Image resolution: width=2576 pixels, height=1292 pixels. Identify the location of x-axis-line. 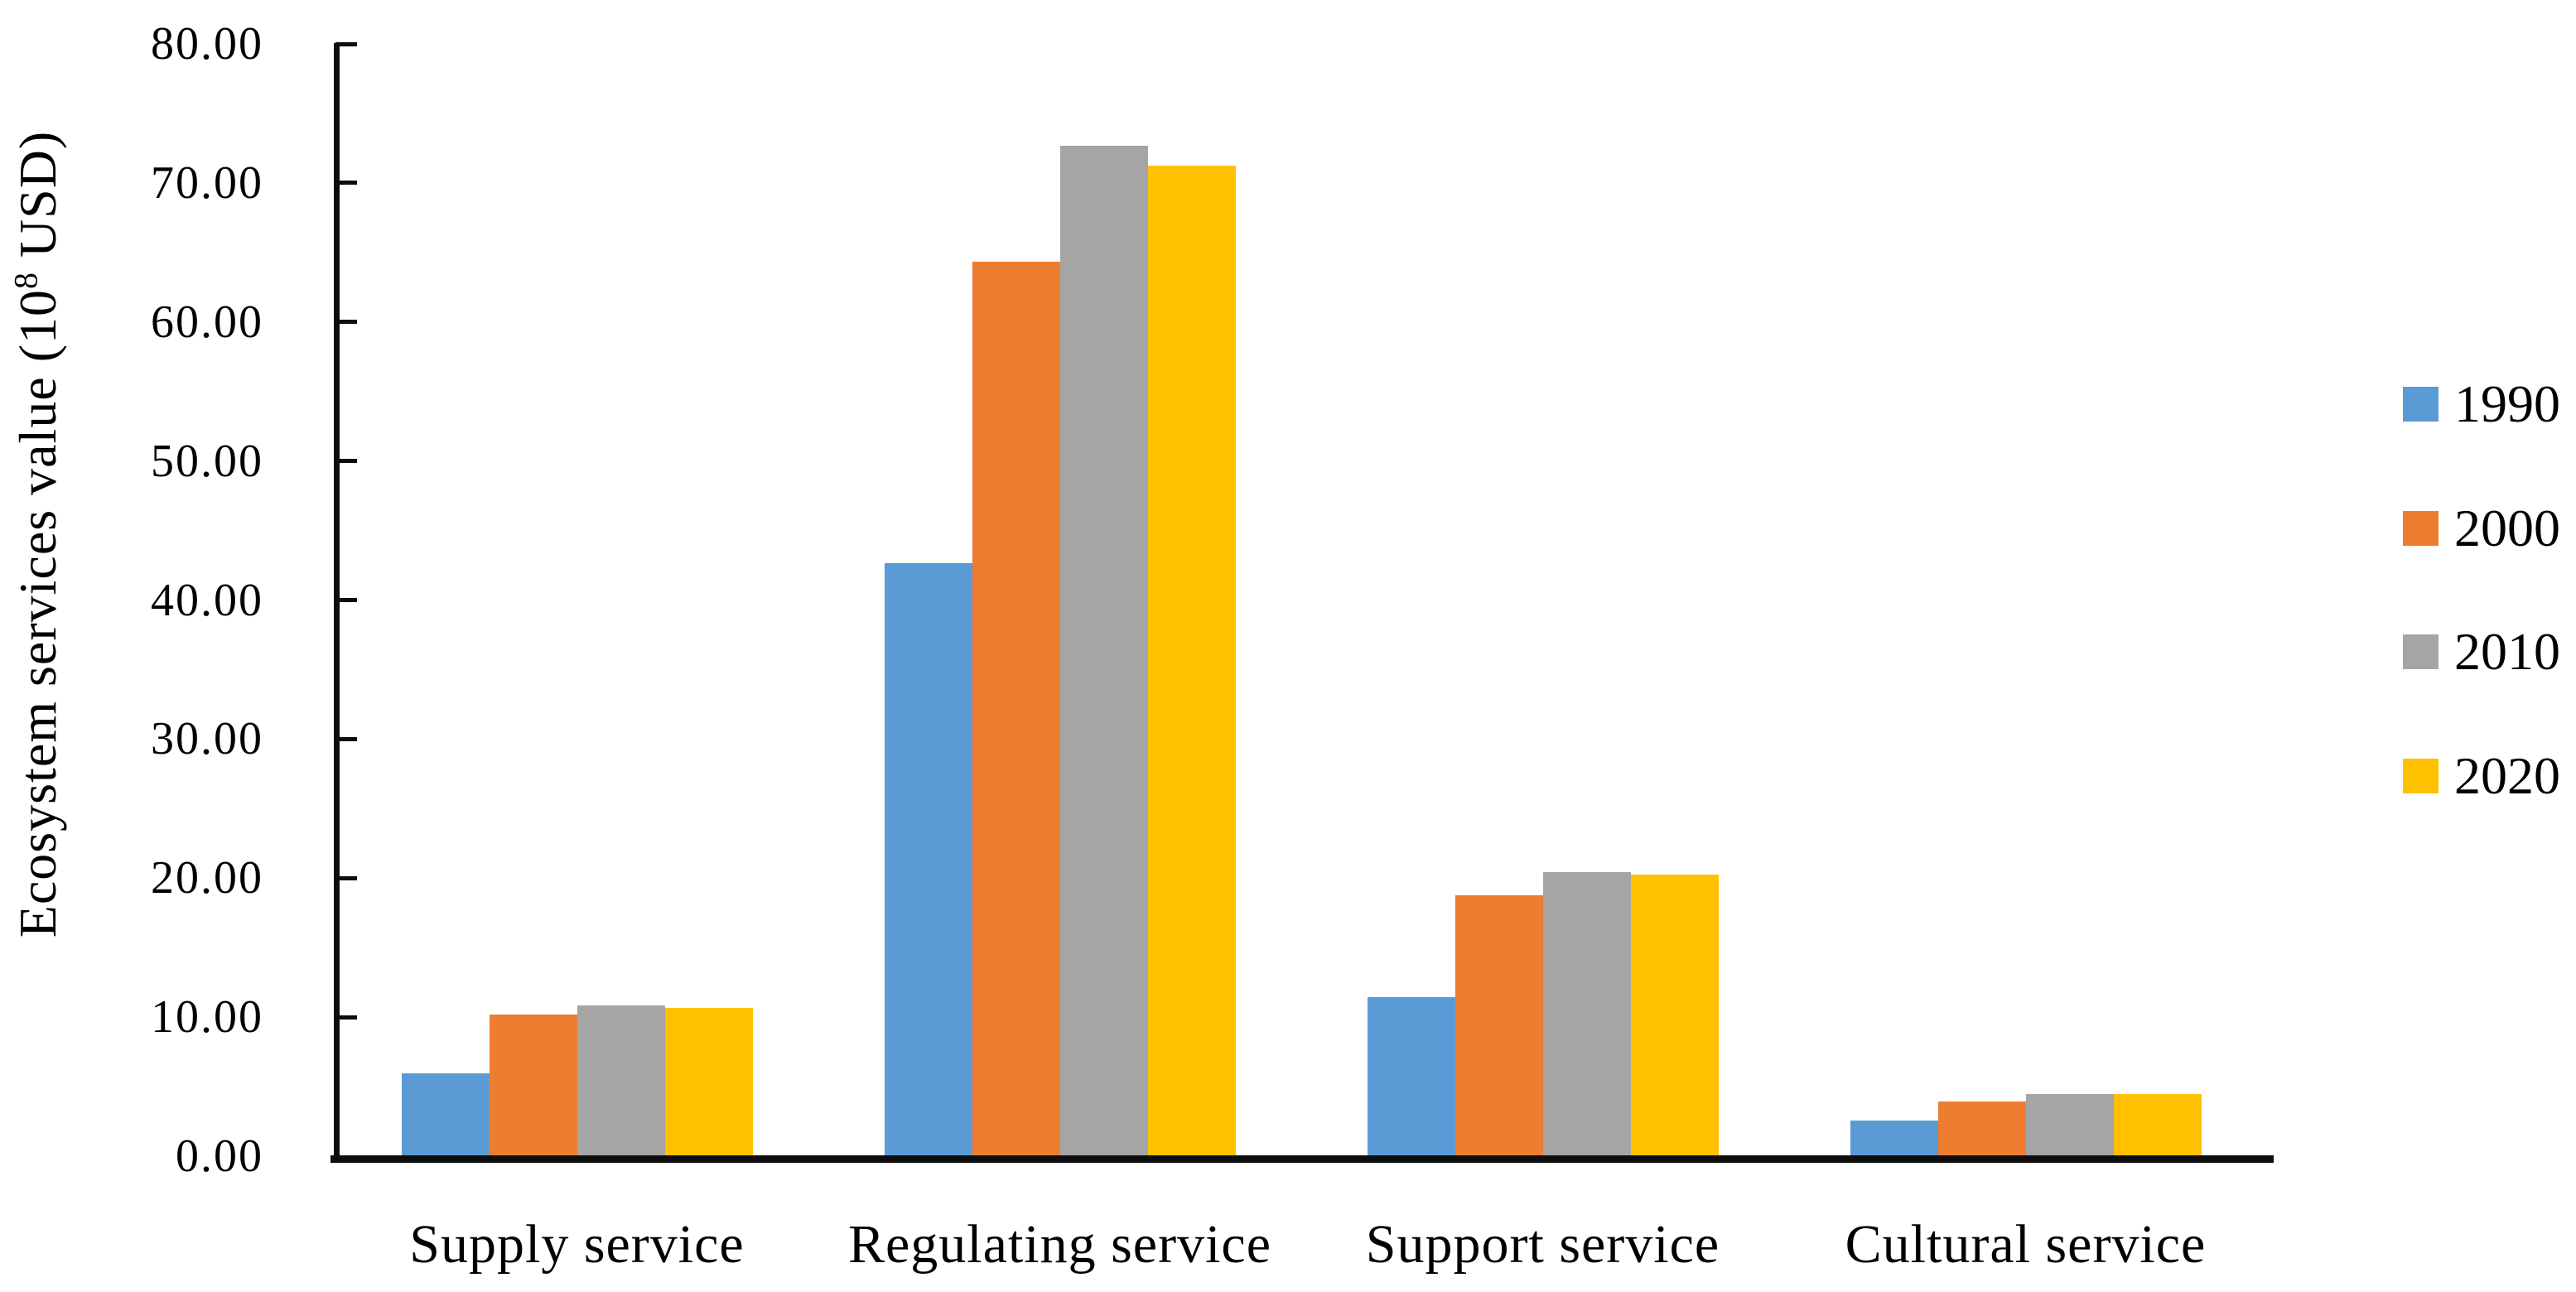
(1302, 1159).